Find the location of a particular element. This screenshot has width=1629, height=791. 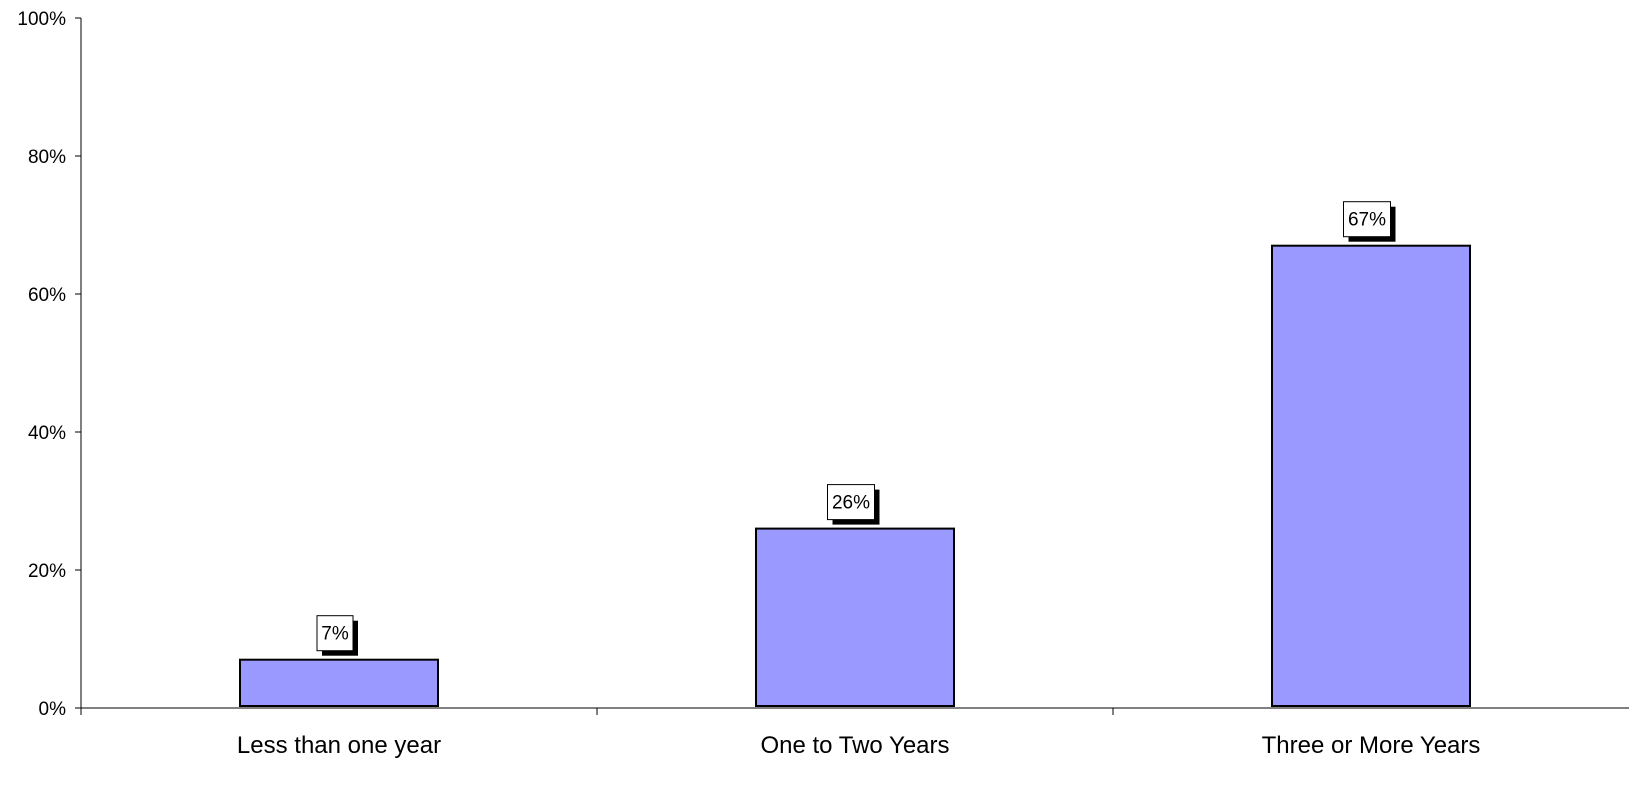

data-label: 67% is located at coordinates (1367, 220).